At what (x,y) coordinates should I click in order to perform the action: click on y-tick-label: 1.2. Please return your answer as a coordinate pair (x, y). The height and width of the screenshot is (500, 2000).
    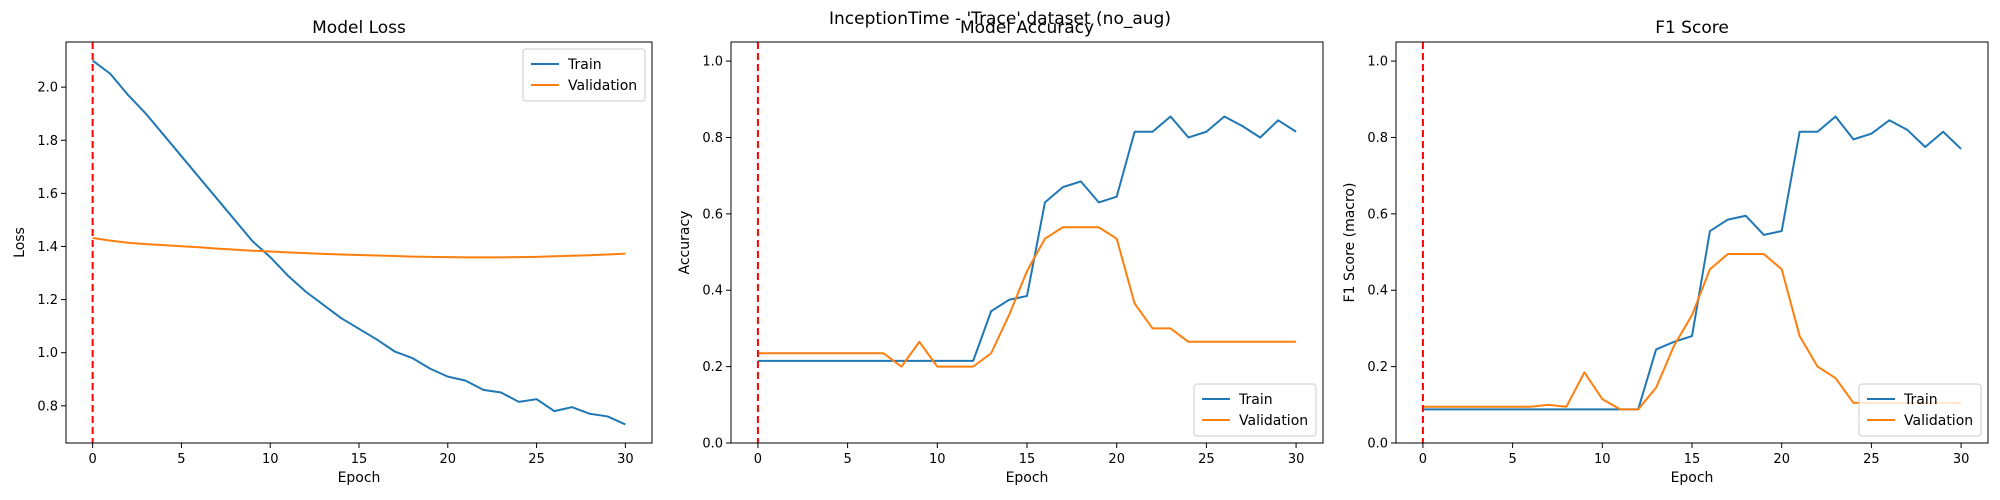
    Looking at the image, I should click on (47, 300).